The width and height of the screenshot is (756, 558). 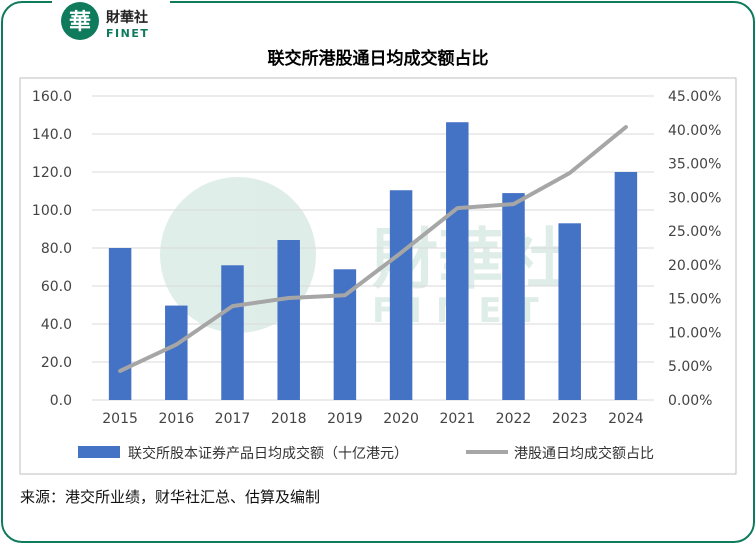 I want to click on x-tick-label: 2024, so click(x=626, y=419).